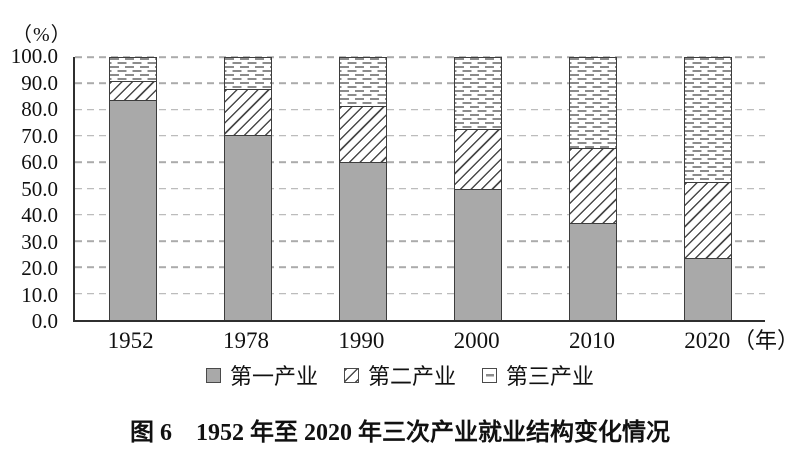  I want to click on bar-column-2020, so click(707, 188).